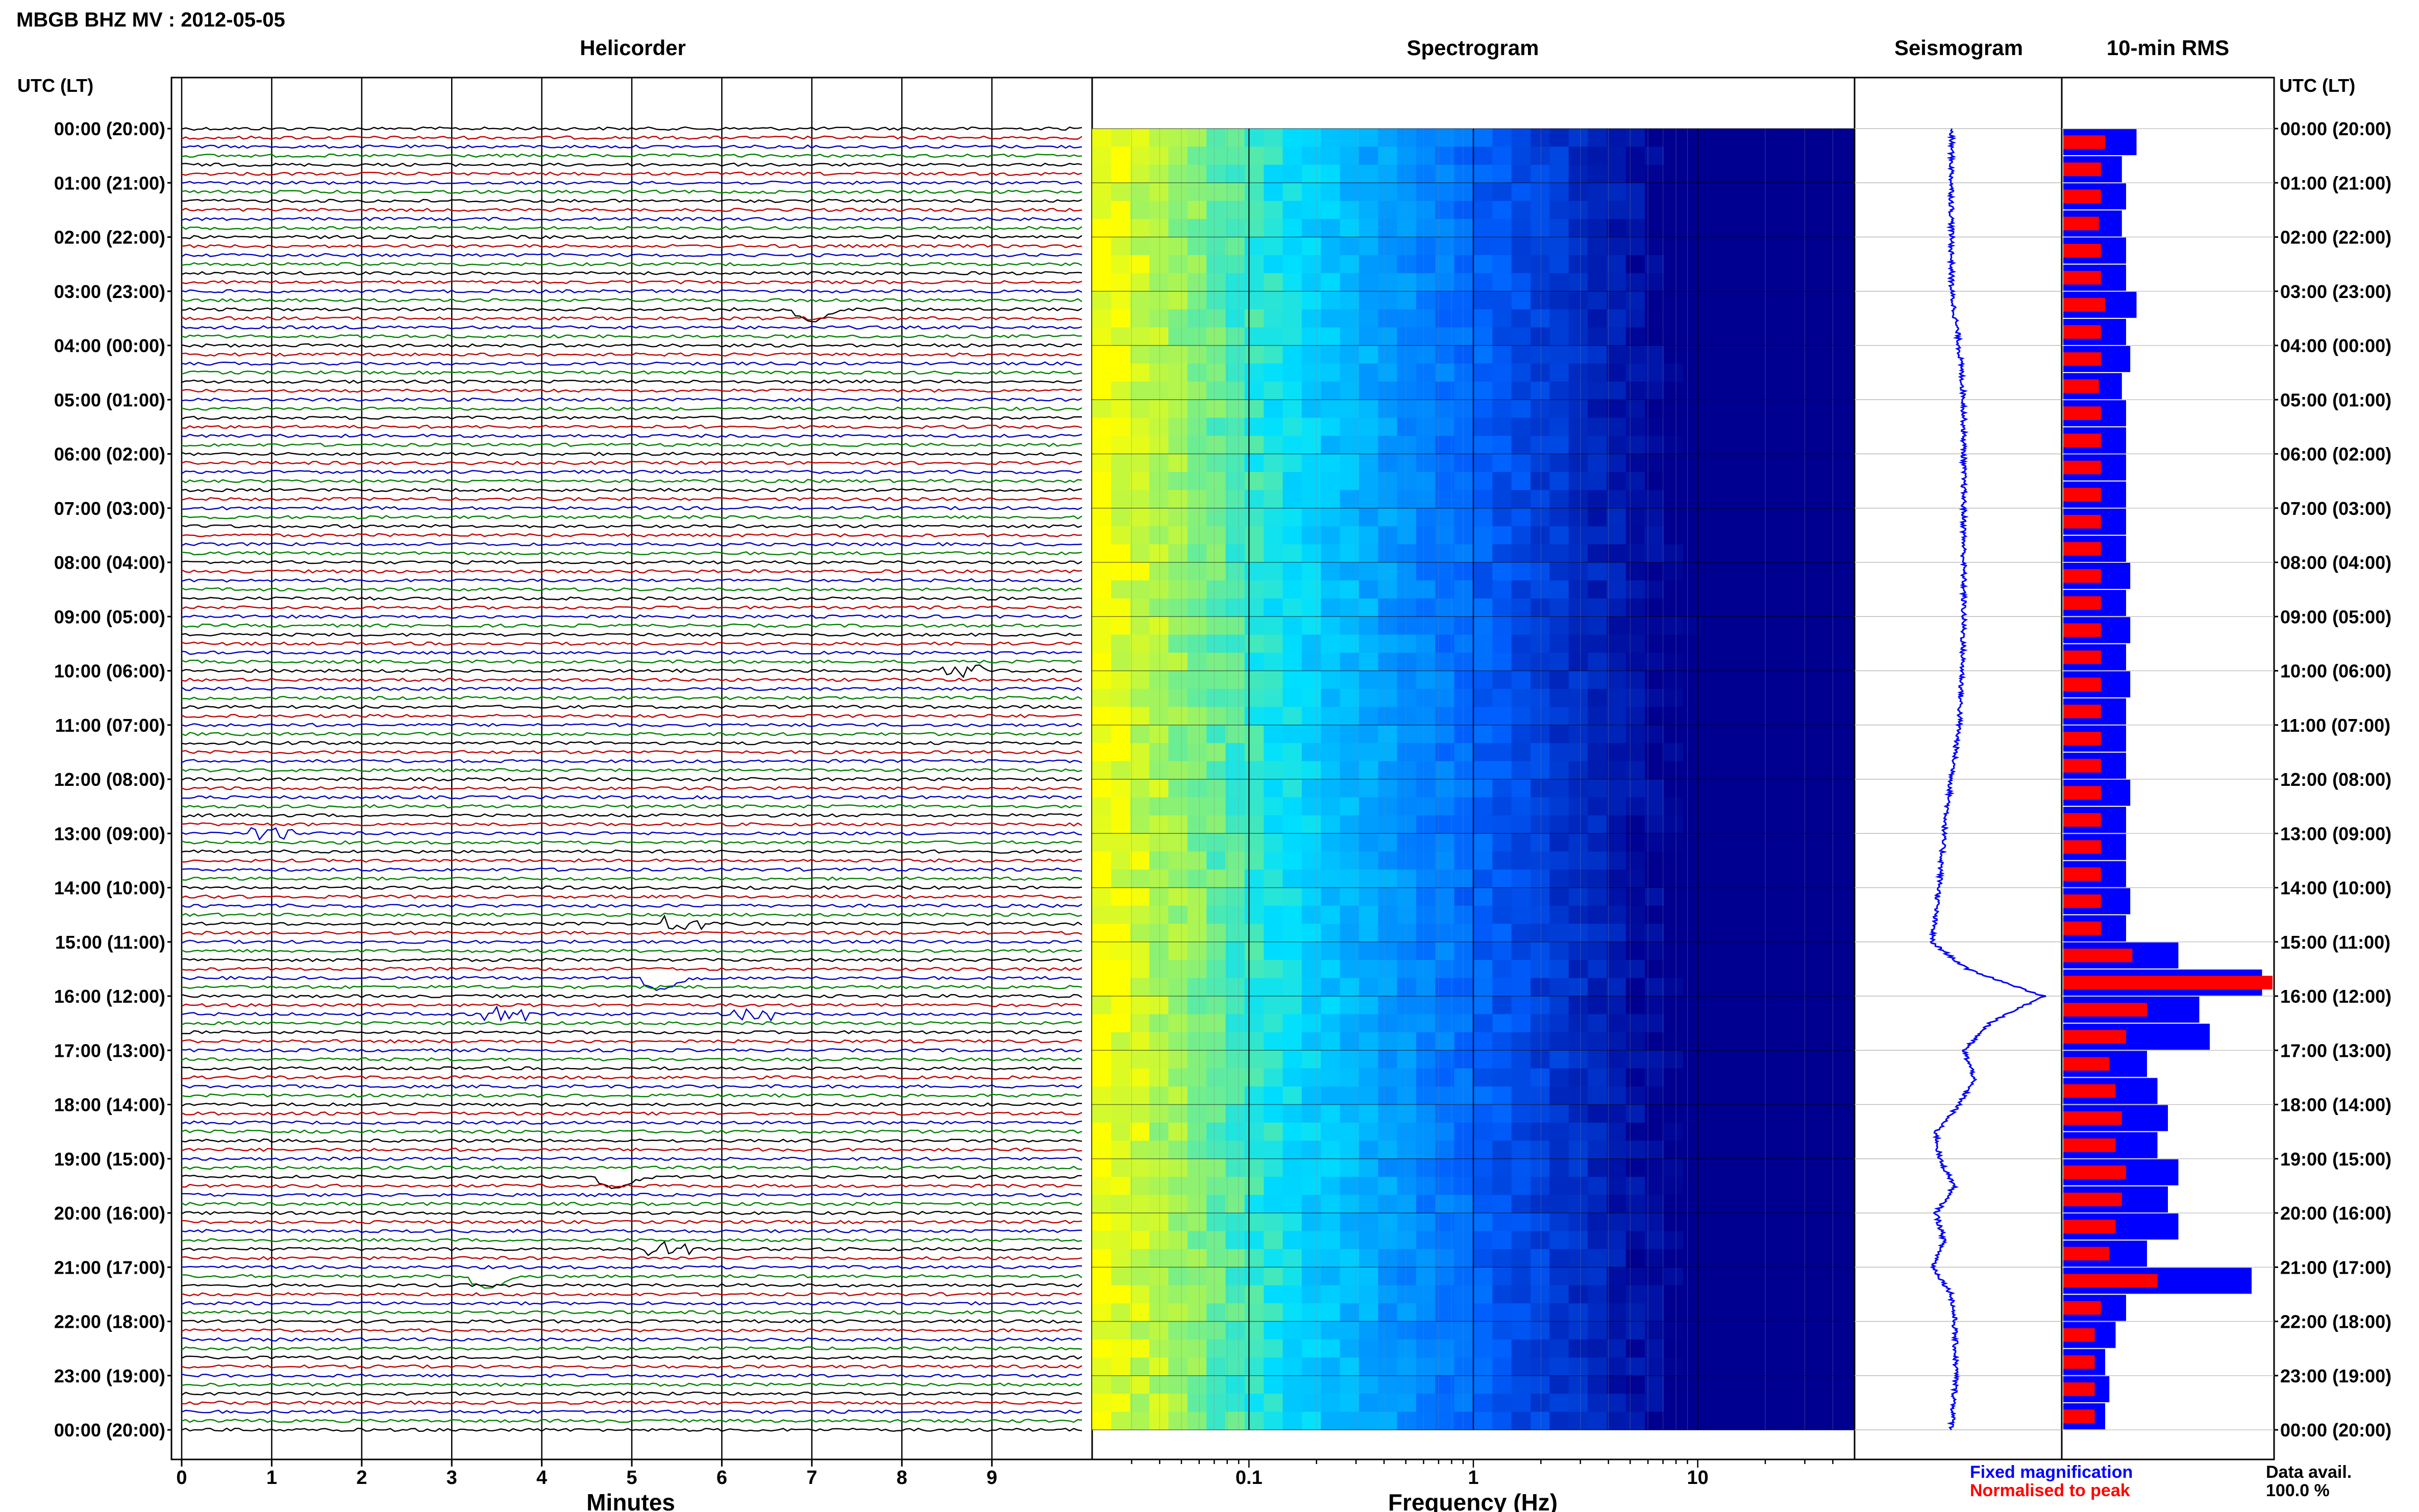 This screenshot has width=2419, height=1512. What do you see at coordinates (2335, 182) in the screenshot?
I see `time-tick-label-right: 01:00 (21:00)` at bounding box center [2335, 182].